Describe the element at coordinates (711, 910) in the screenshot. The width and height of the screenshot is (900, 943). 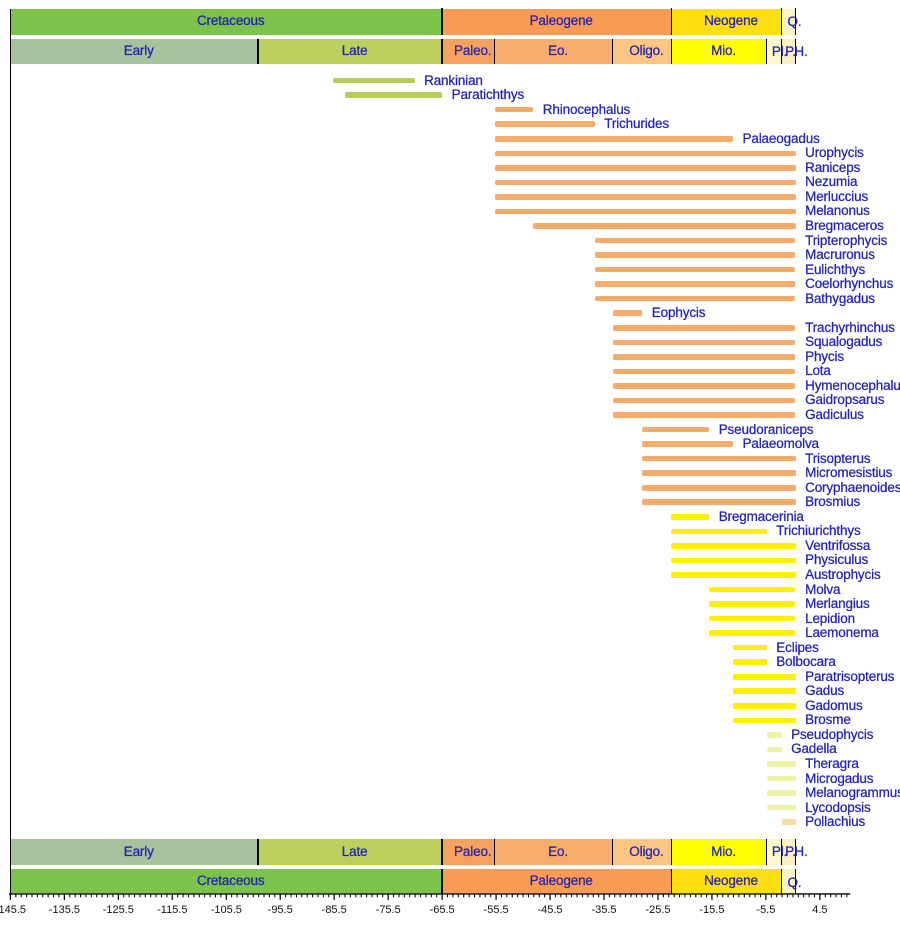
I see `svg-text: -15.5` at that location.